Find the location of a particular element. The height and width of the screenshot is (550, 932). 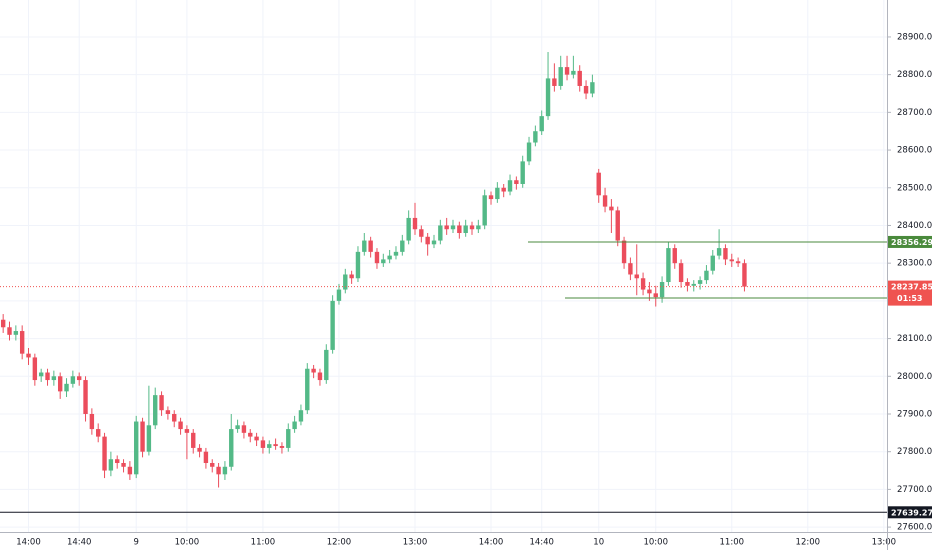

y-tick-label: 27600.00 is located at coordinates (914, 528).